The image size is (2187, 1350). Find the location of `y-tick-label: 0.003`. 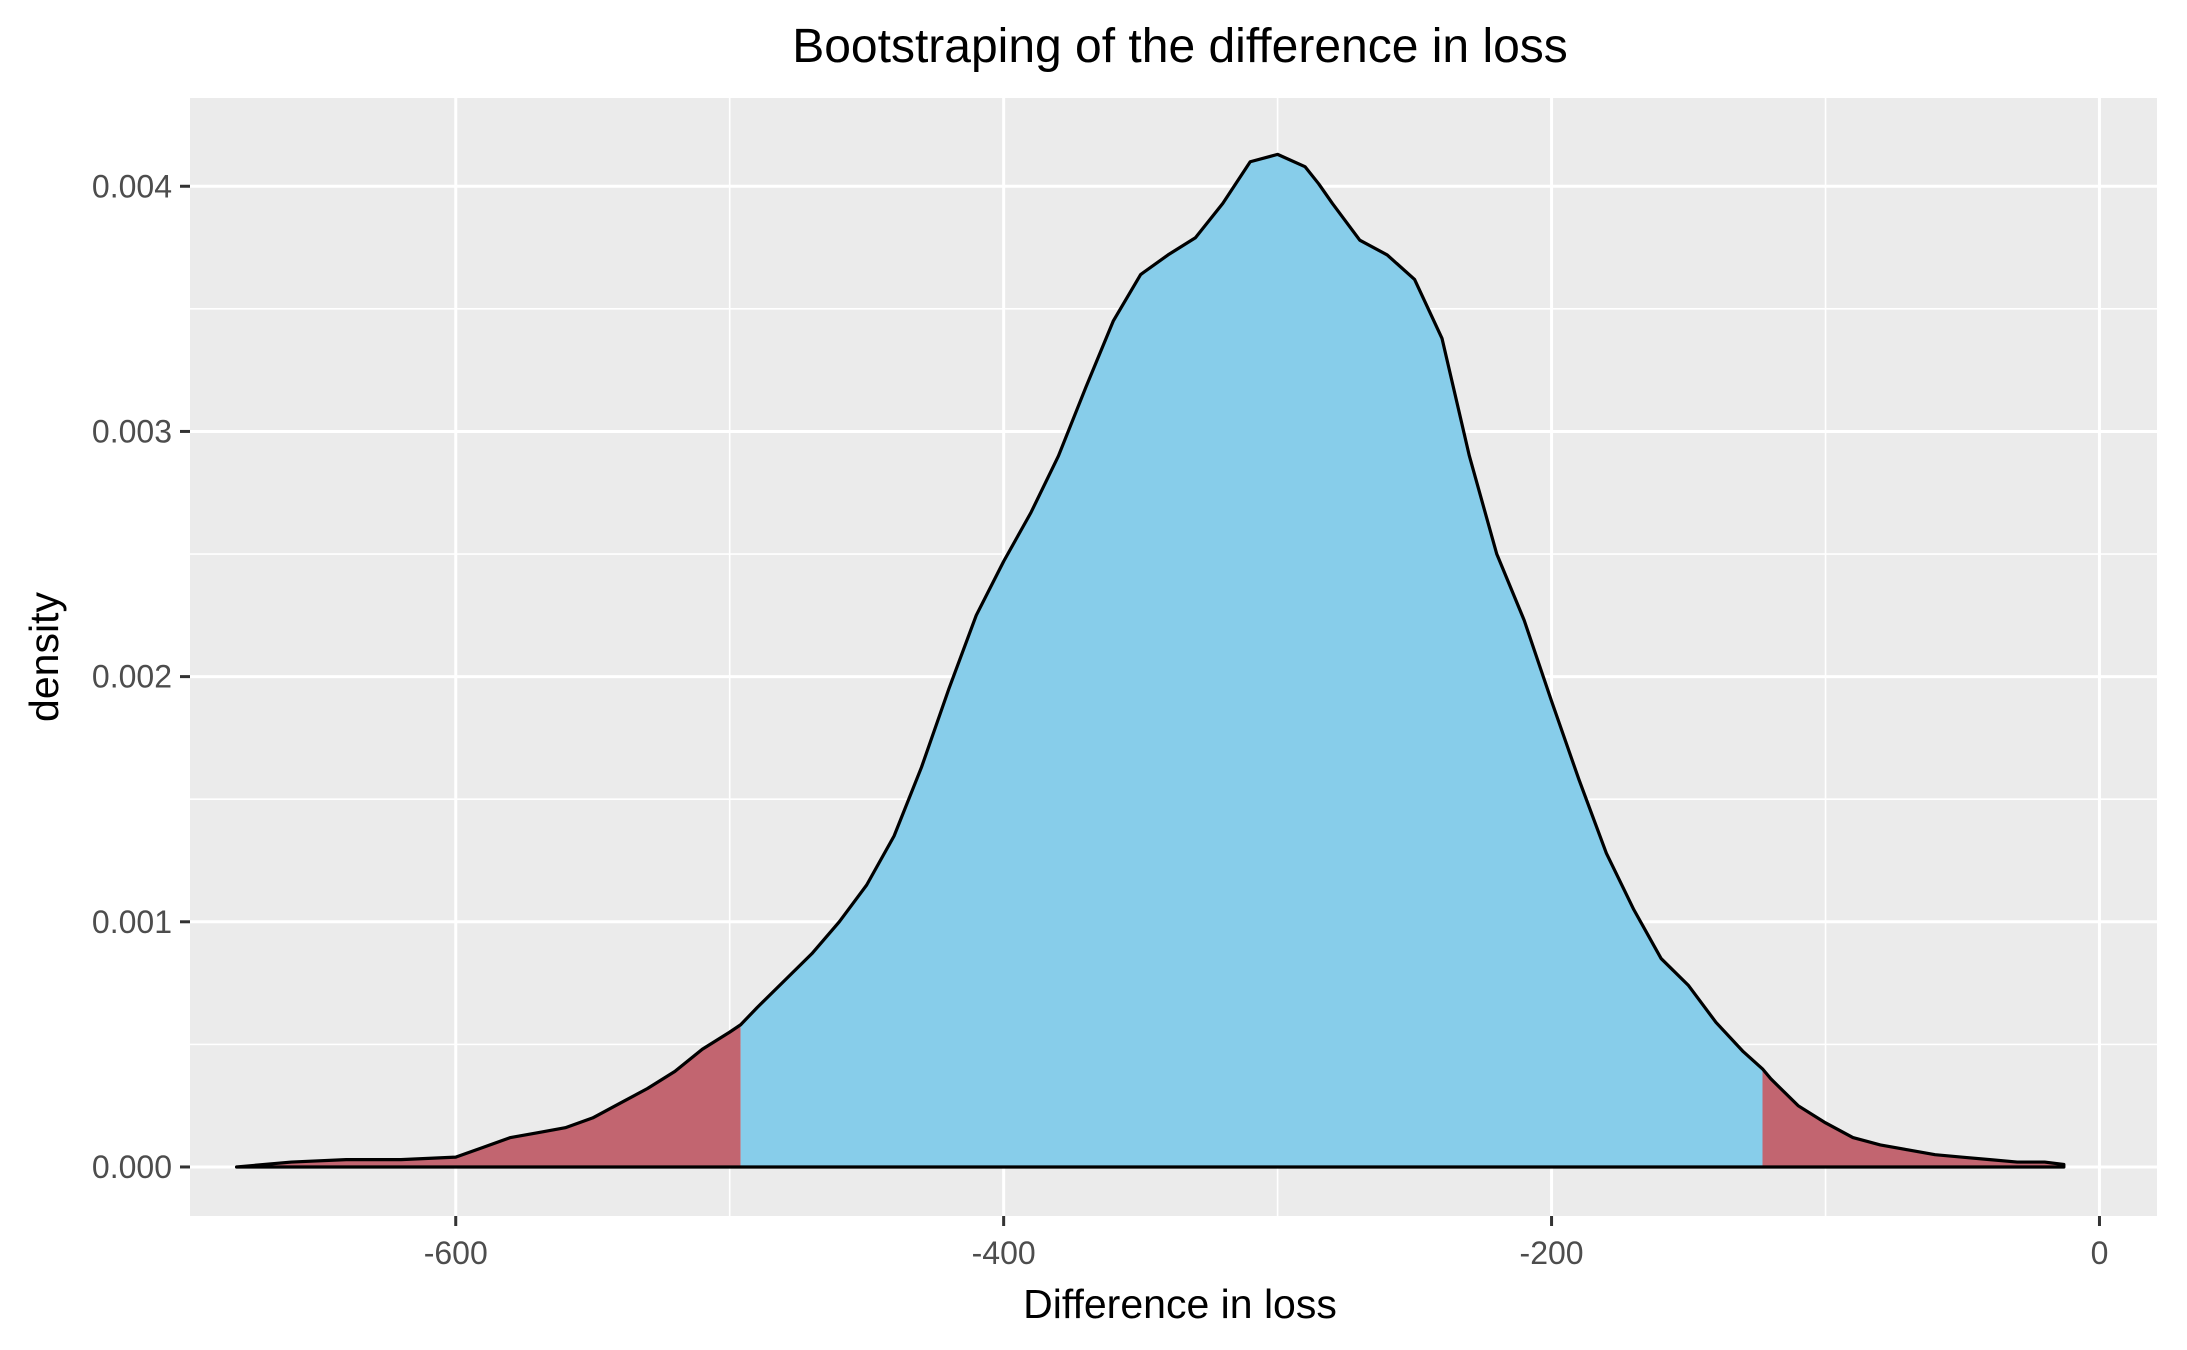

y-tick-label: 0.003 is located at coordinates (132, 431).